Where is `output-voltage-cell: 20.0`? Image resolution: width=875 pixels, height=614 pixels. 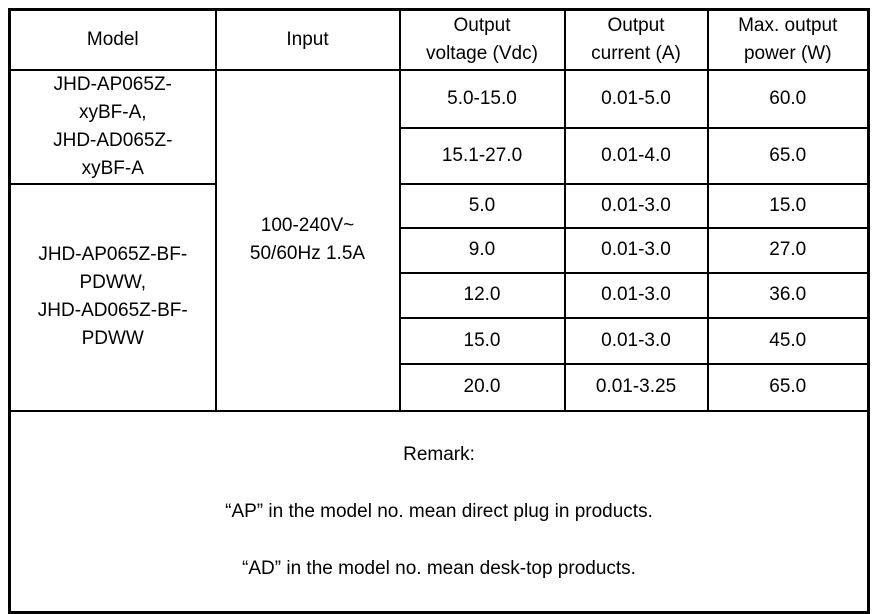 output-voltage-cell: 20.0 is located at coordinates (482, 387).